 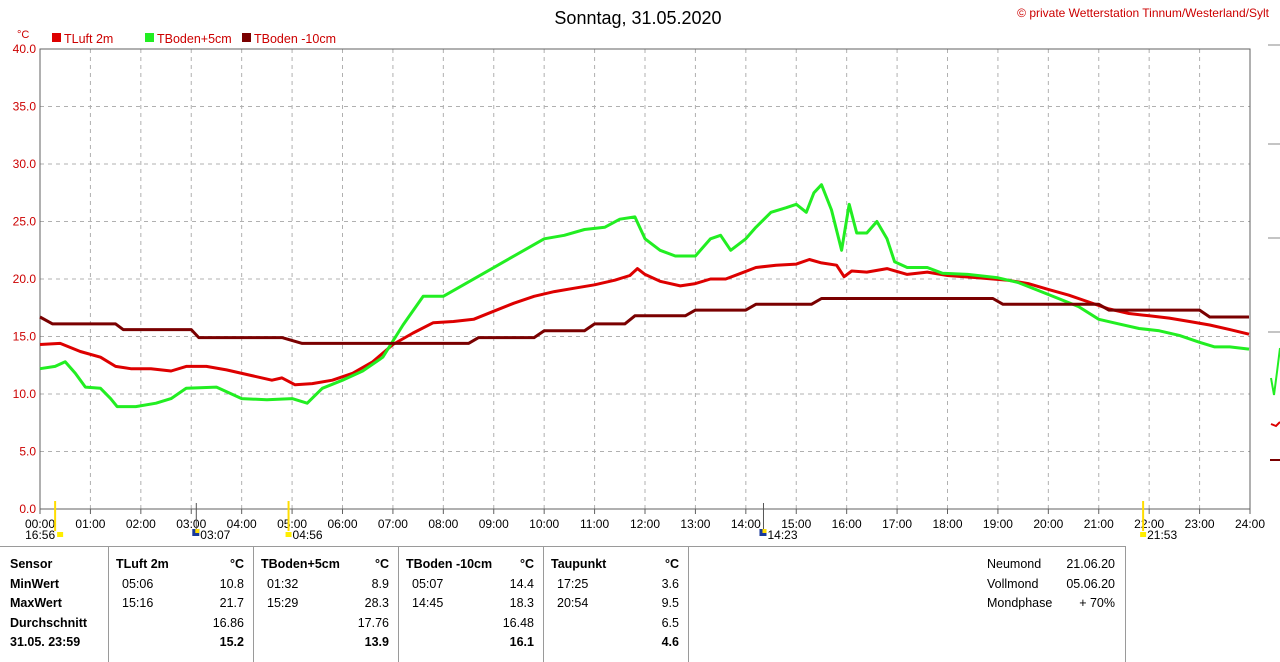 I want to click on min-value: 10.8, so click(x=231, y=584).